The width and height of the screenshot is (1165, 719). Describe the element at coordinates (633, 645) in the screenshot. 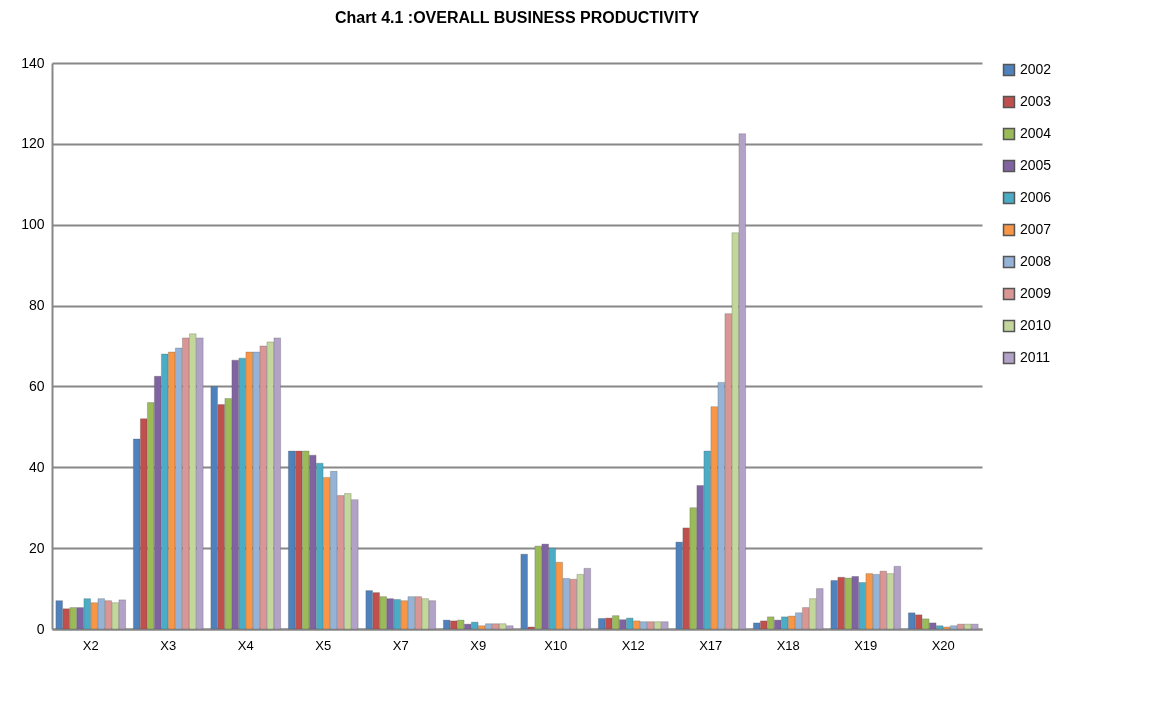

I see `x-tick-label: X12` at that location.